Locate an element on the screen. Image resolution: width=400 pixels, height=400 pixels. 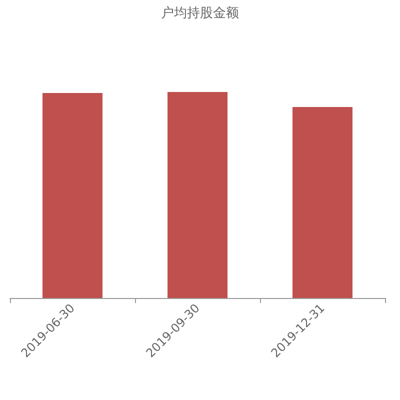
chart-title: 户均持股金额 is located at coordinates (200, 13).